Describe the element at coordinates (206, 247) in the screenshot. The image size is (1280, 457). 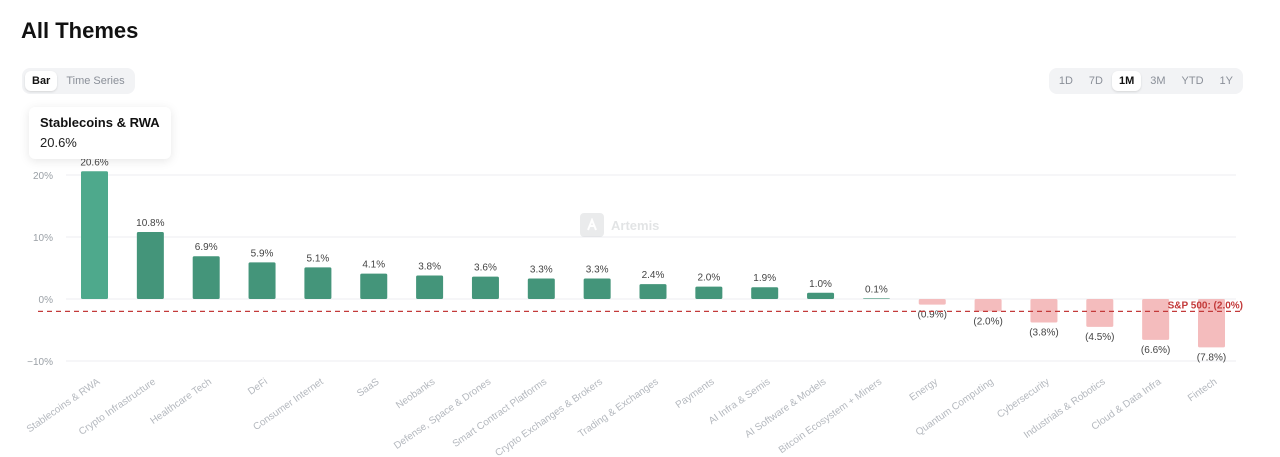
I see `data-label: 6.9%` at that location.